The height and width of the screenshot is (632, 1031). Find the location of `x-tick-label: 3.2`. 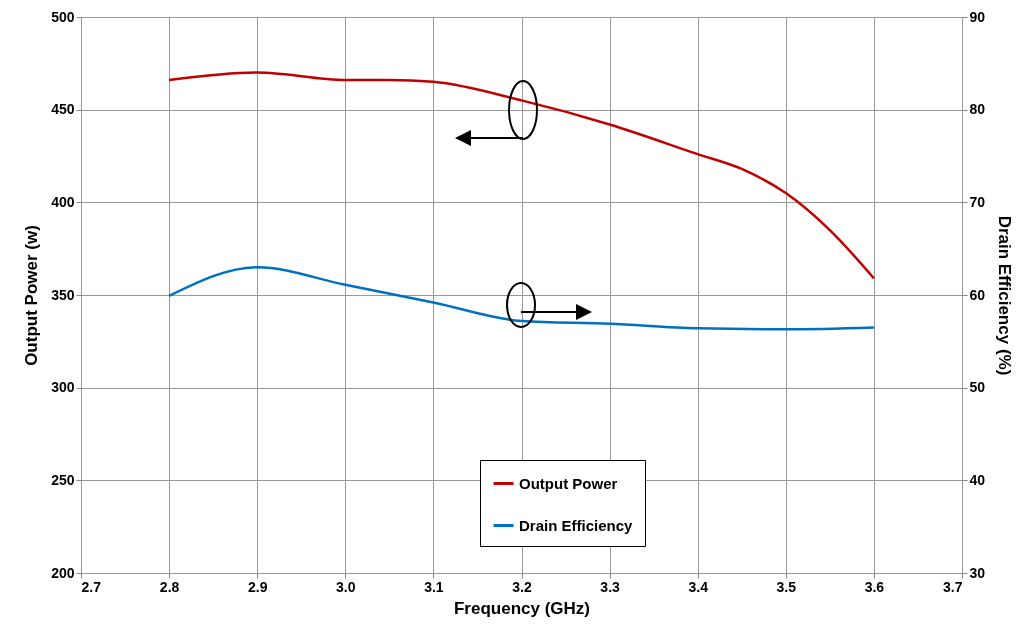

x-tick-label: 3.2 is located at coordinates (522, 586).